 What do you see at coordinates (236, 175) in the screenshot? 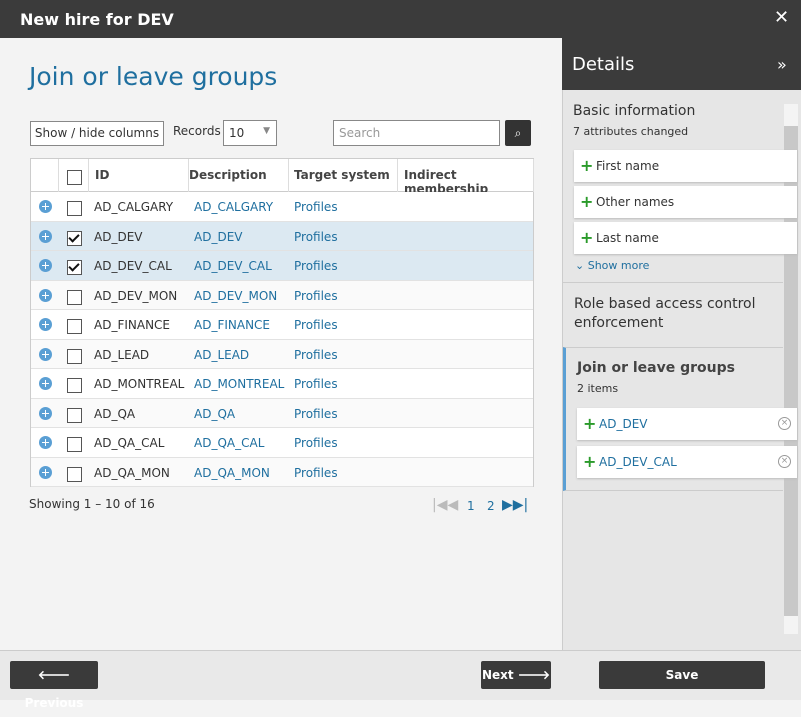
I see `column-header: Description` at bounding box center [236, 175].